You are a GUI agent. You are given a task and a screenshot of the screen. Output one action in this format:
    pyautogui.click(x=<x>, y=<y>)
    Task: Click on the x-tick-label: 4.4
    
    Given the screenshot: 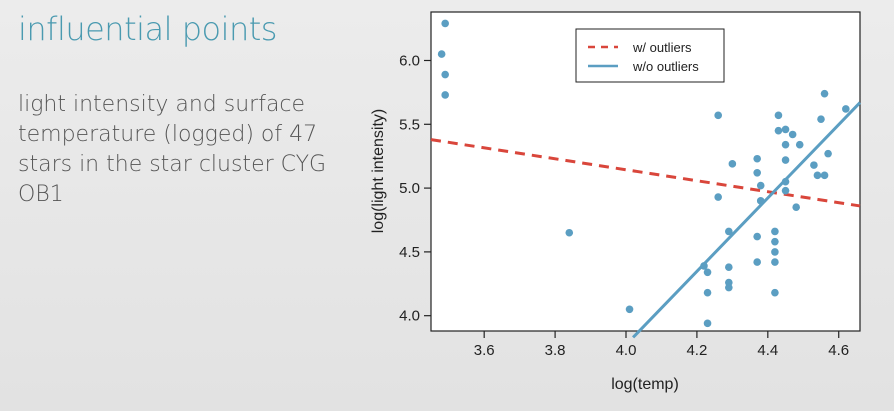 What is the action you would take?
    pyautogui.click(x=767, y=350)
    